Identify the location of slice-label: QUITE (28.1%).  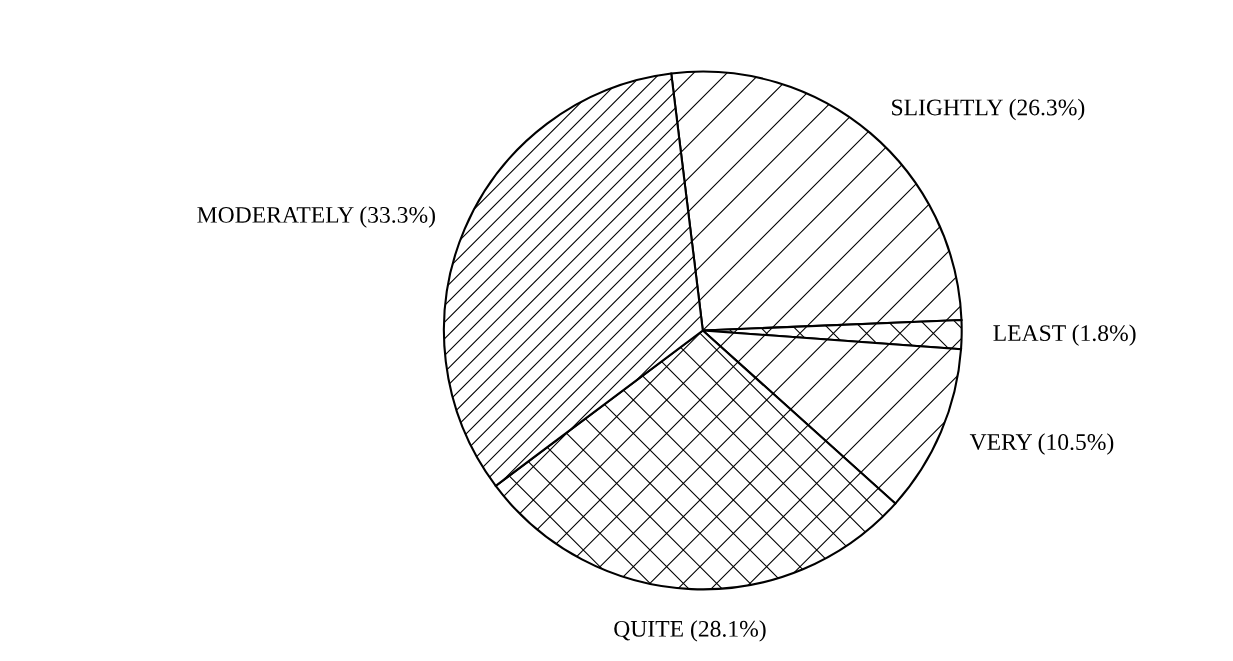
(690, 631).